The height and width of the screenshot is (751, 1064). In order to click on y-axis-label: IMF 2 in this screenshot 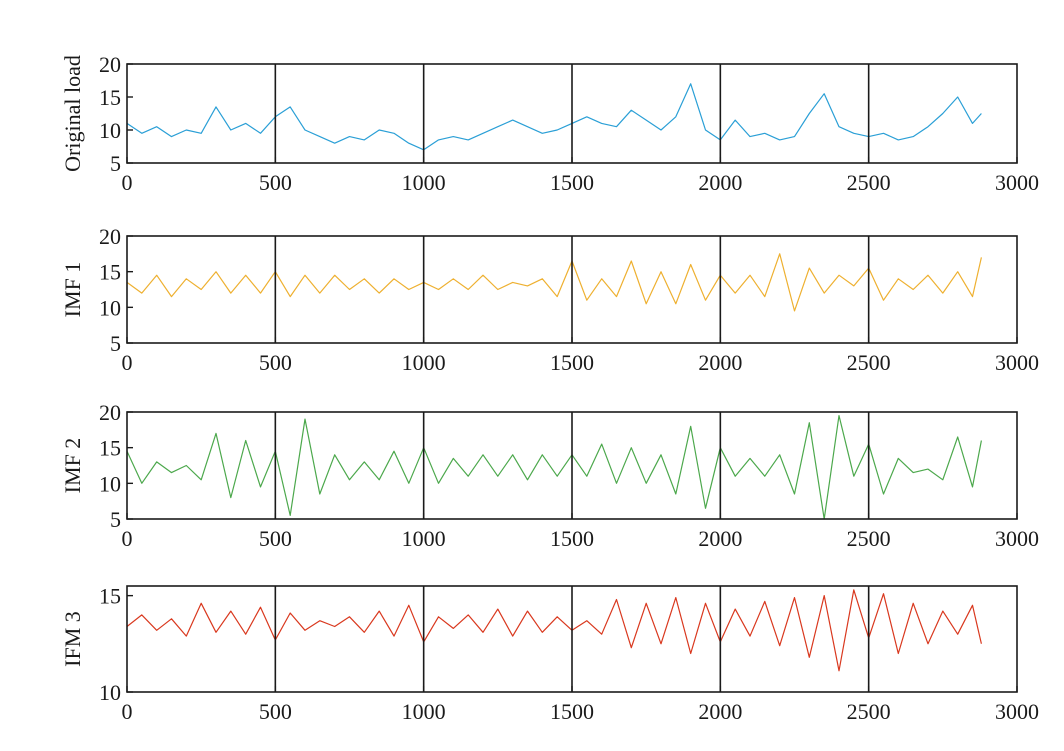, I will do `click(72, 466)`.